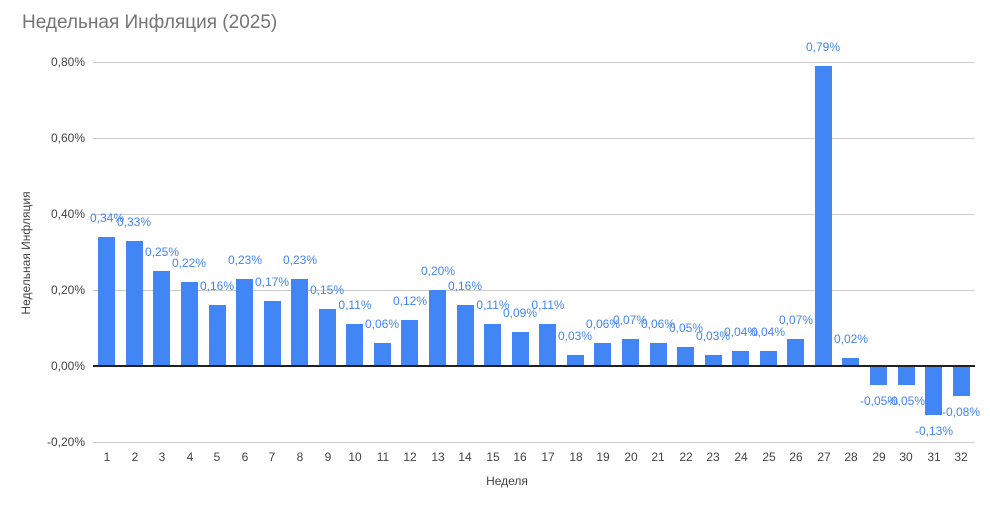 This screenshot has width=990, height=509. What do you see at coordinates (520, 313) in the screenshot?
I see `bar-label-week-16: 0,09%` at bounding box center [520, 313].